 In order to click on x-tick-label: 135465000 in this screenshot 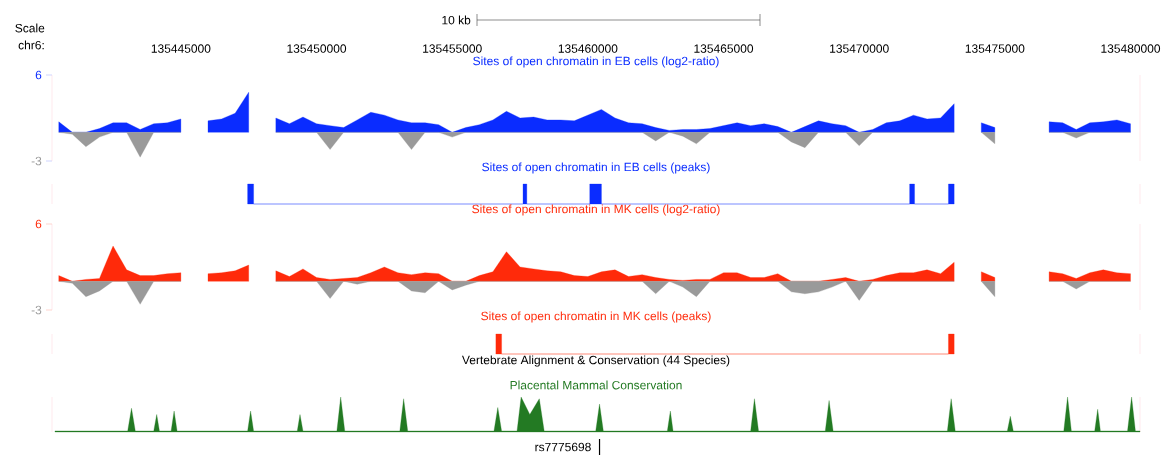, I will do `click(724, 48)`.